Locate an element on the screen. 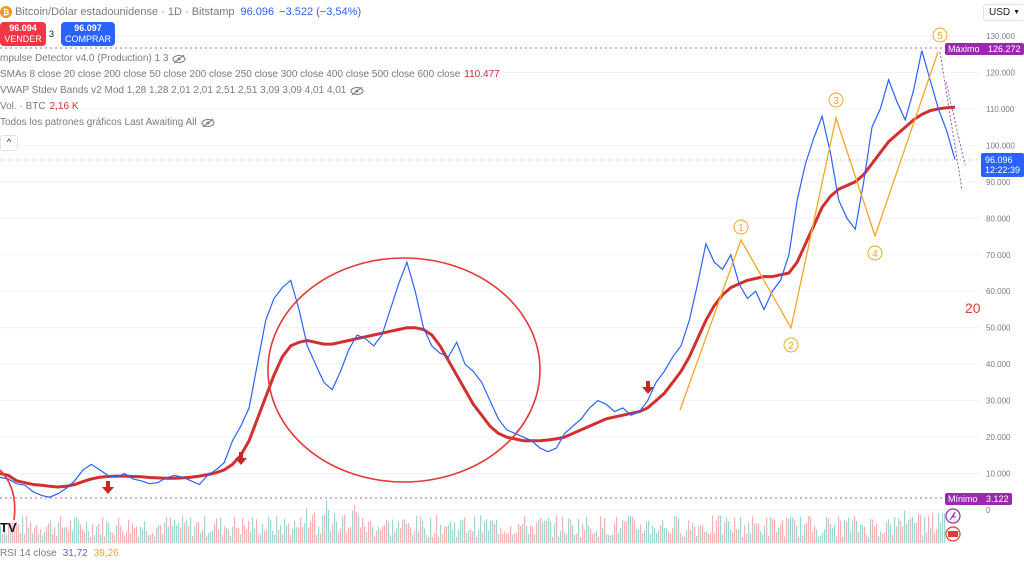 The width and height of the screenshot is (1024, 565). buy-button: 96.097 COMPRAR is located at coordinates (88, 34).